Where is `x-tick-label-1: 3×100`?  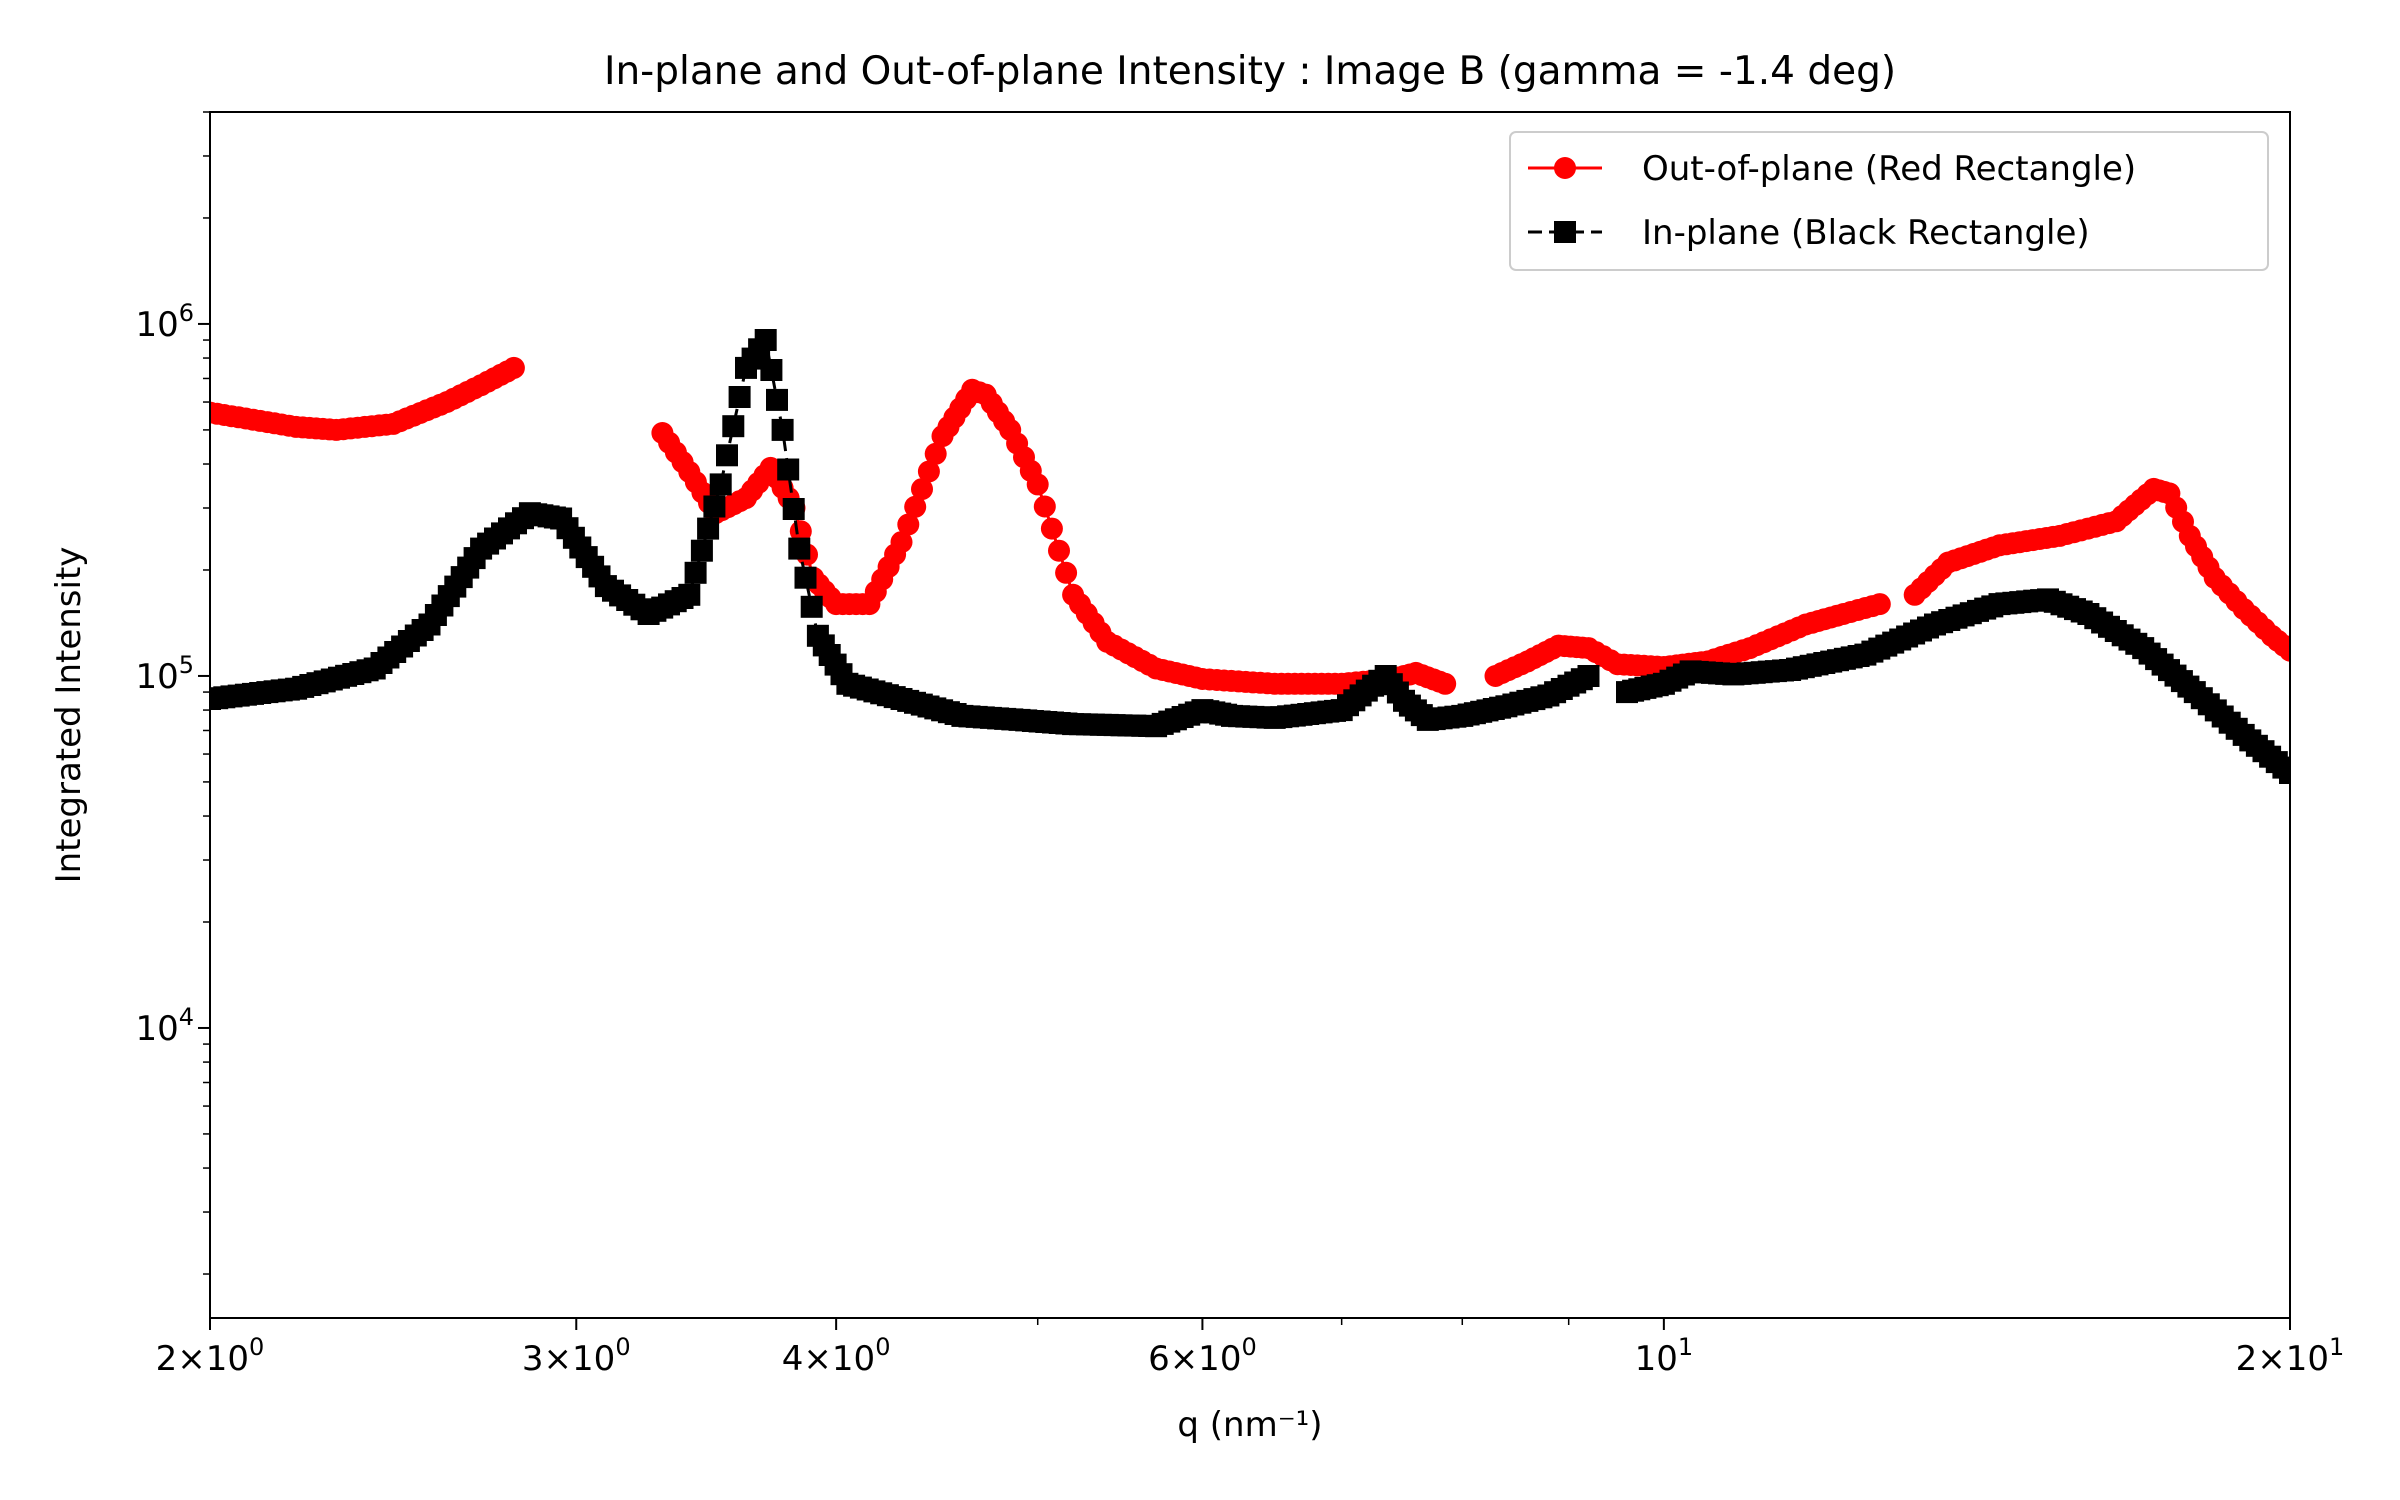
x-tick-label-1: 3×100 is located at coordinates (576, 1356).